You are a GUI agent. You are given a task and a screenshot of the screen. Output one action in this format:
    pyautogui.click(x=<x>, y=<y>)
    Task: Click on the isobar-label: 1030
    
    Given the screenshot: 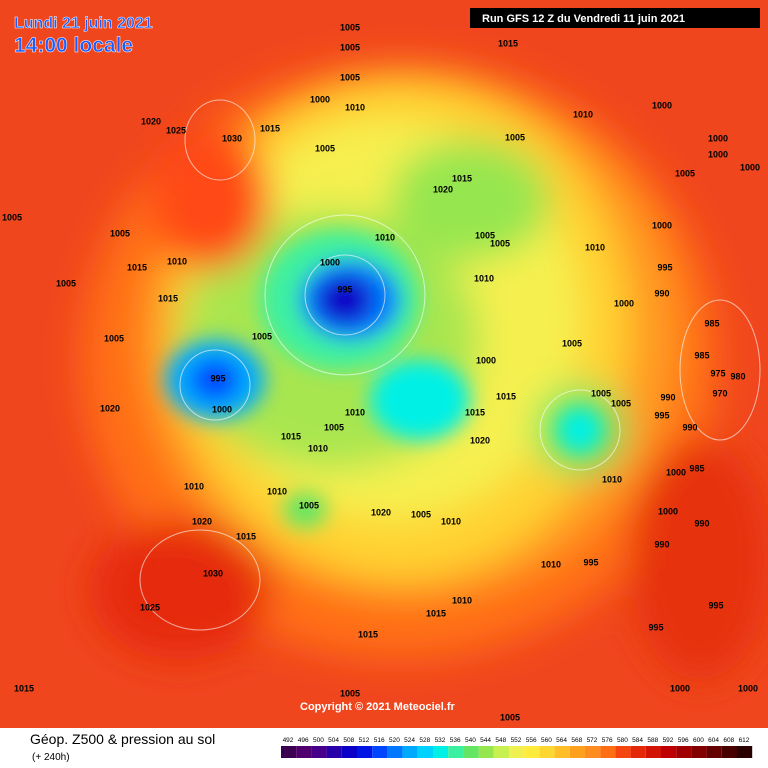 What is the action you would take?
    pyautogui.click(x=213, y=573)
    